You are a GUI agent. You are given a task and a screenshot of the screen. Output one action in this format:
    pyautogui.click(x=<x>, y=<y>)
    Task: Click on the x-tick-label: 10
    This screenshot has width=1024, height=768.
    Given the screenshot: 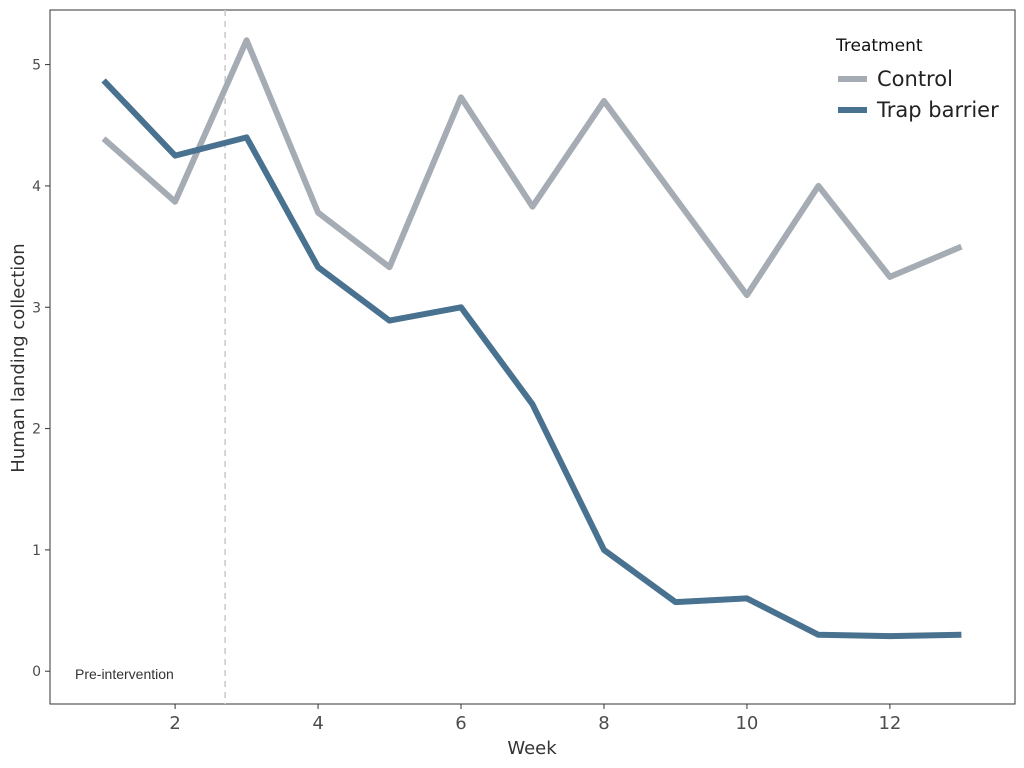 What is the action you would take?
    pyautogui.click(x=746, y=723)
    